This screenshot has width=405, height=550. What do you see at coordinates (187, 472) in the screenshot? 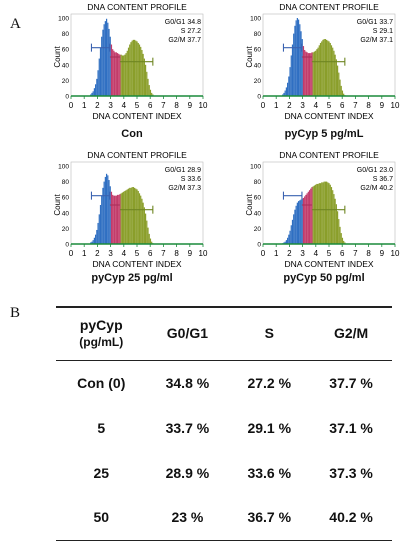
I see `cell-g0g1: 28.9 %` at bounding box center [187, 472].